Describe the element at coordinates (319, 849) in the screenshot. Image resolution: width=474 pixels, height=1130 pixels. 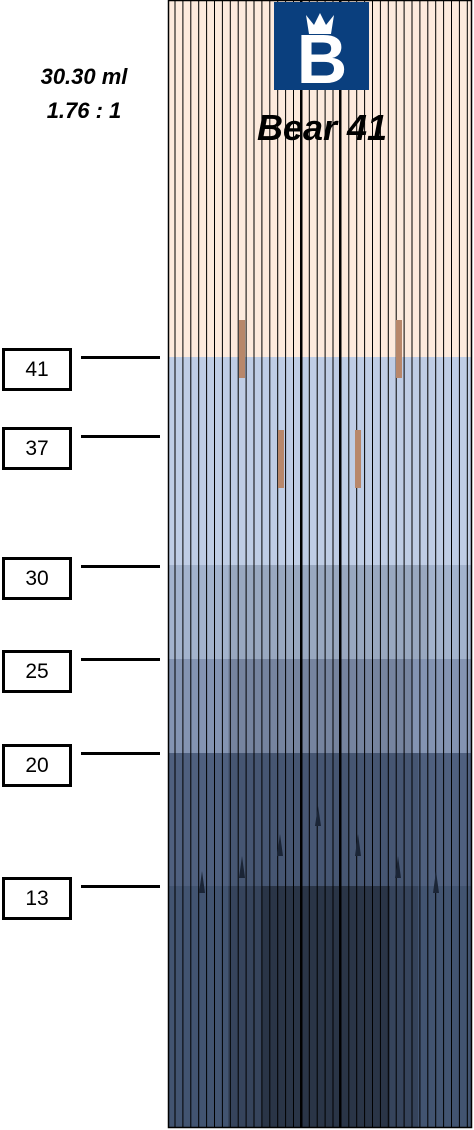
I see `tip-marks` at that location.